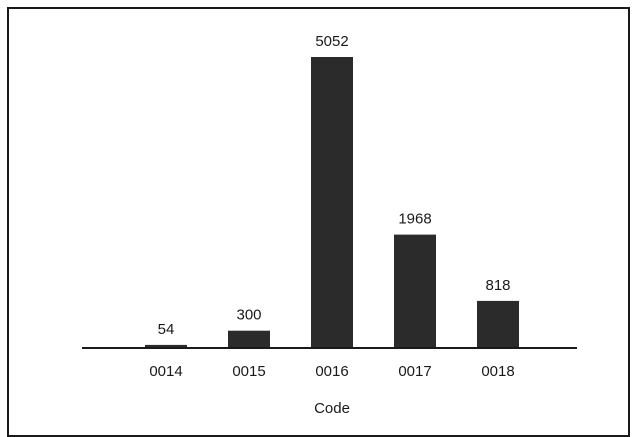  Describe the element at coordinates (332, 408) in the screenshot. I see `x-axis-title: Code` at that location.